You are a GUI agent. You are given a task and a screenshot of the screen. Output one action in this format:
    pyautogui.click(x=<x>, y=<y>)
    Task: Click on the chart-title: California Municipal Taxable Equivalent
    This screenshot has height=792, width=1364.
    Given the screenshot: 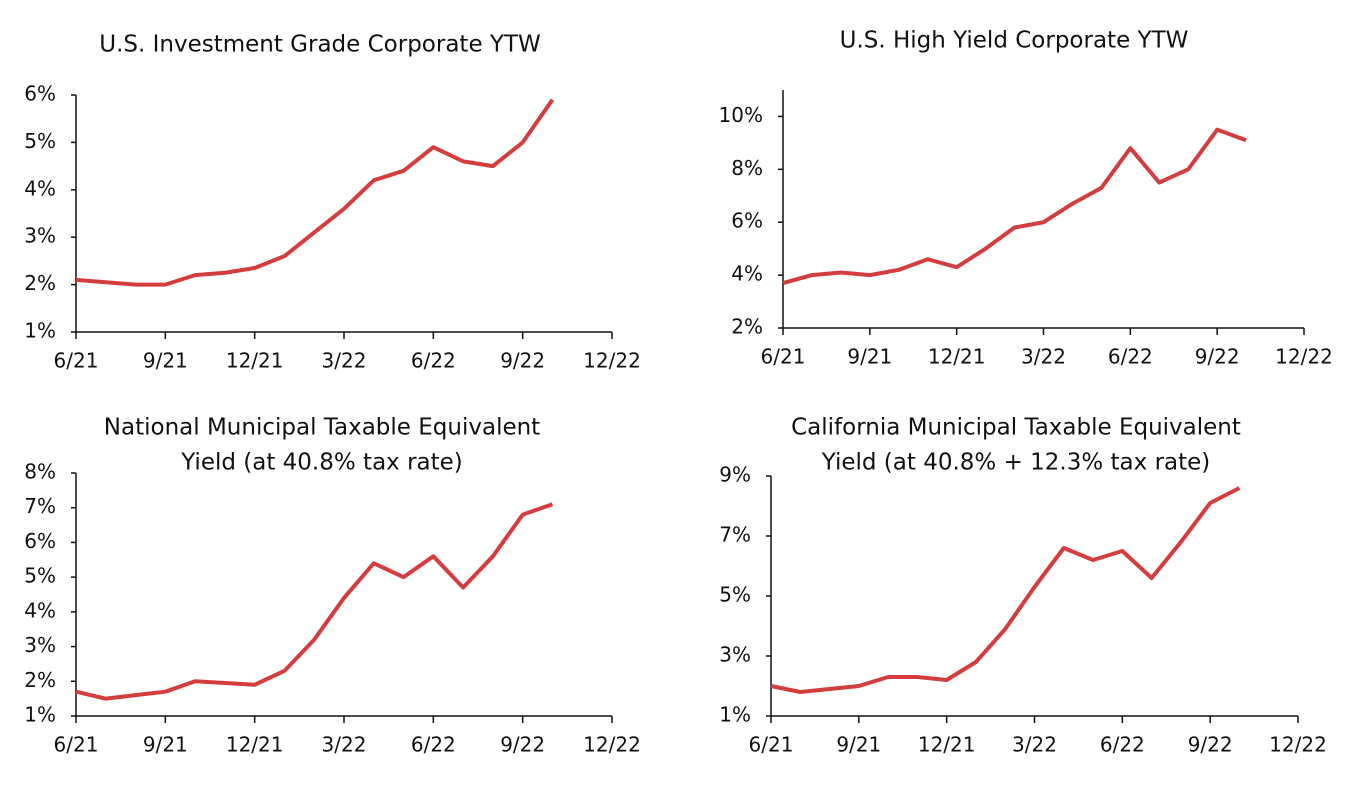 What is the action you would take?
    pyautogui.click(x=1016, y=428)
    